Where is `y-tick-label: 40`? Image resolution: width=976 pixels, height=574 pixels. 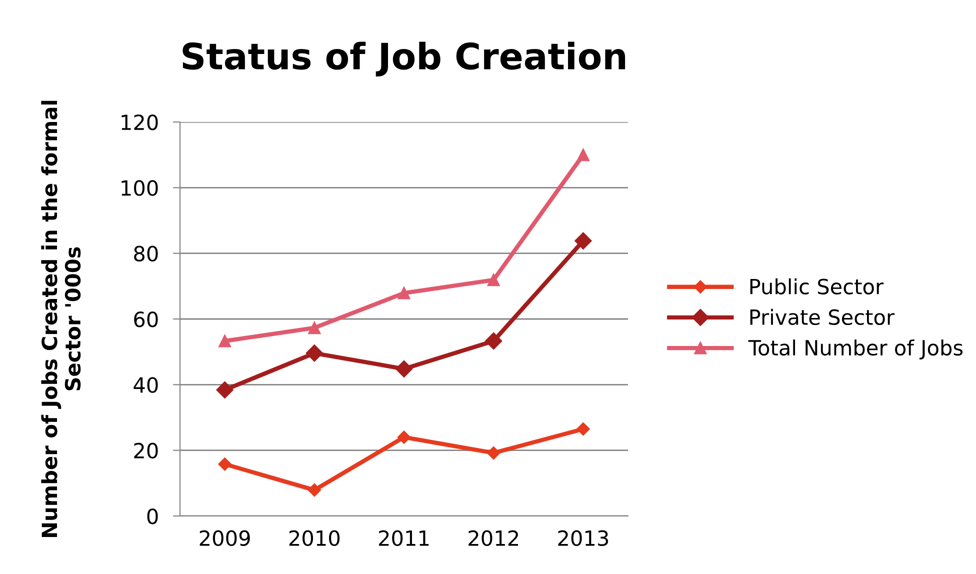 y-tick-label: 40 is located at coordinates (146, 385).